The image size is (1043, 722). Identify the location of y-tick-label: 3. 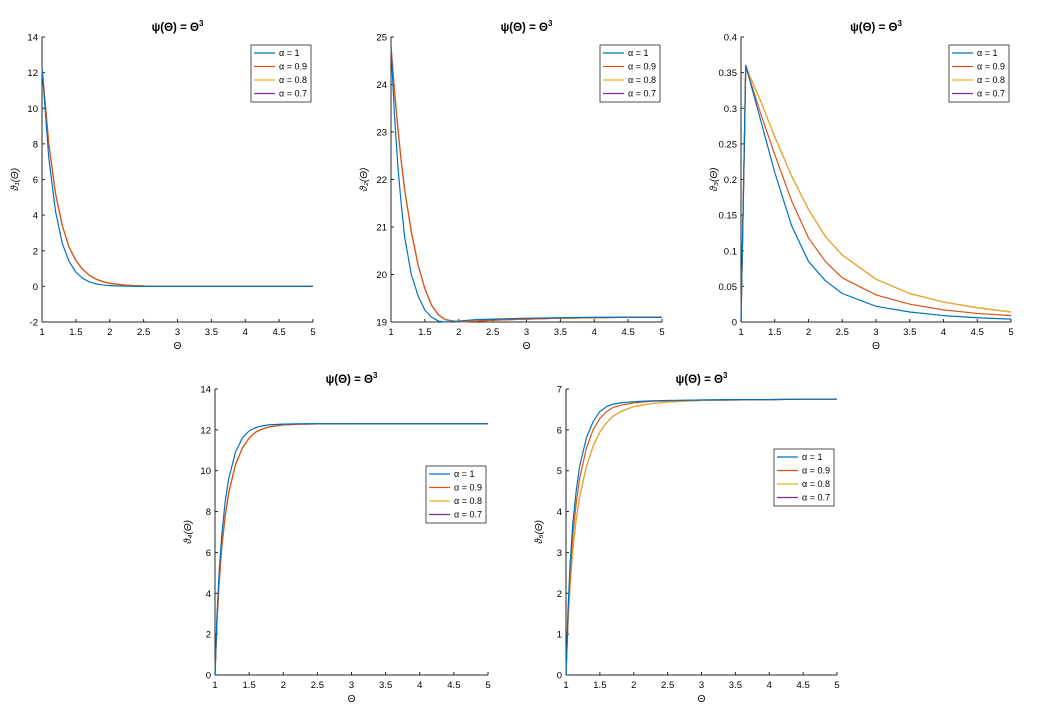
(559, 553).